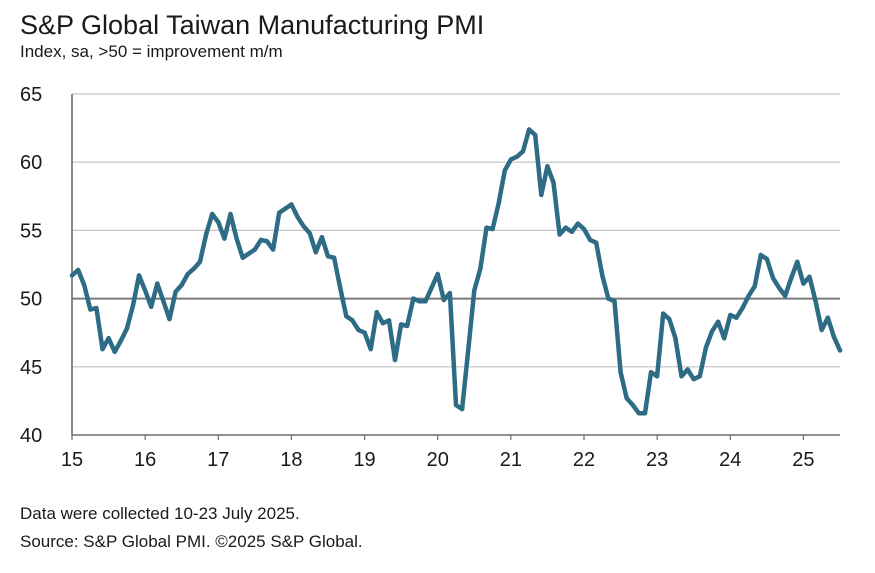  Describe the element at coordinates (657, 460) in the screenshot. I see `x-tick-label: 23` at that location.